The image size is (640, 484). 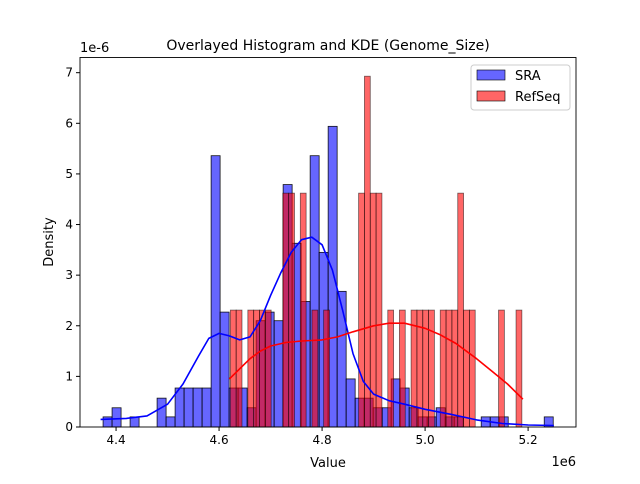 I want to click on refseq-kde-line, so click(x=376, y=361).